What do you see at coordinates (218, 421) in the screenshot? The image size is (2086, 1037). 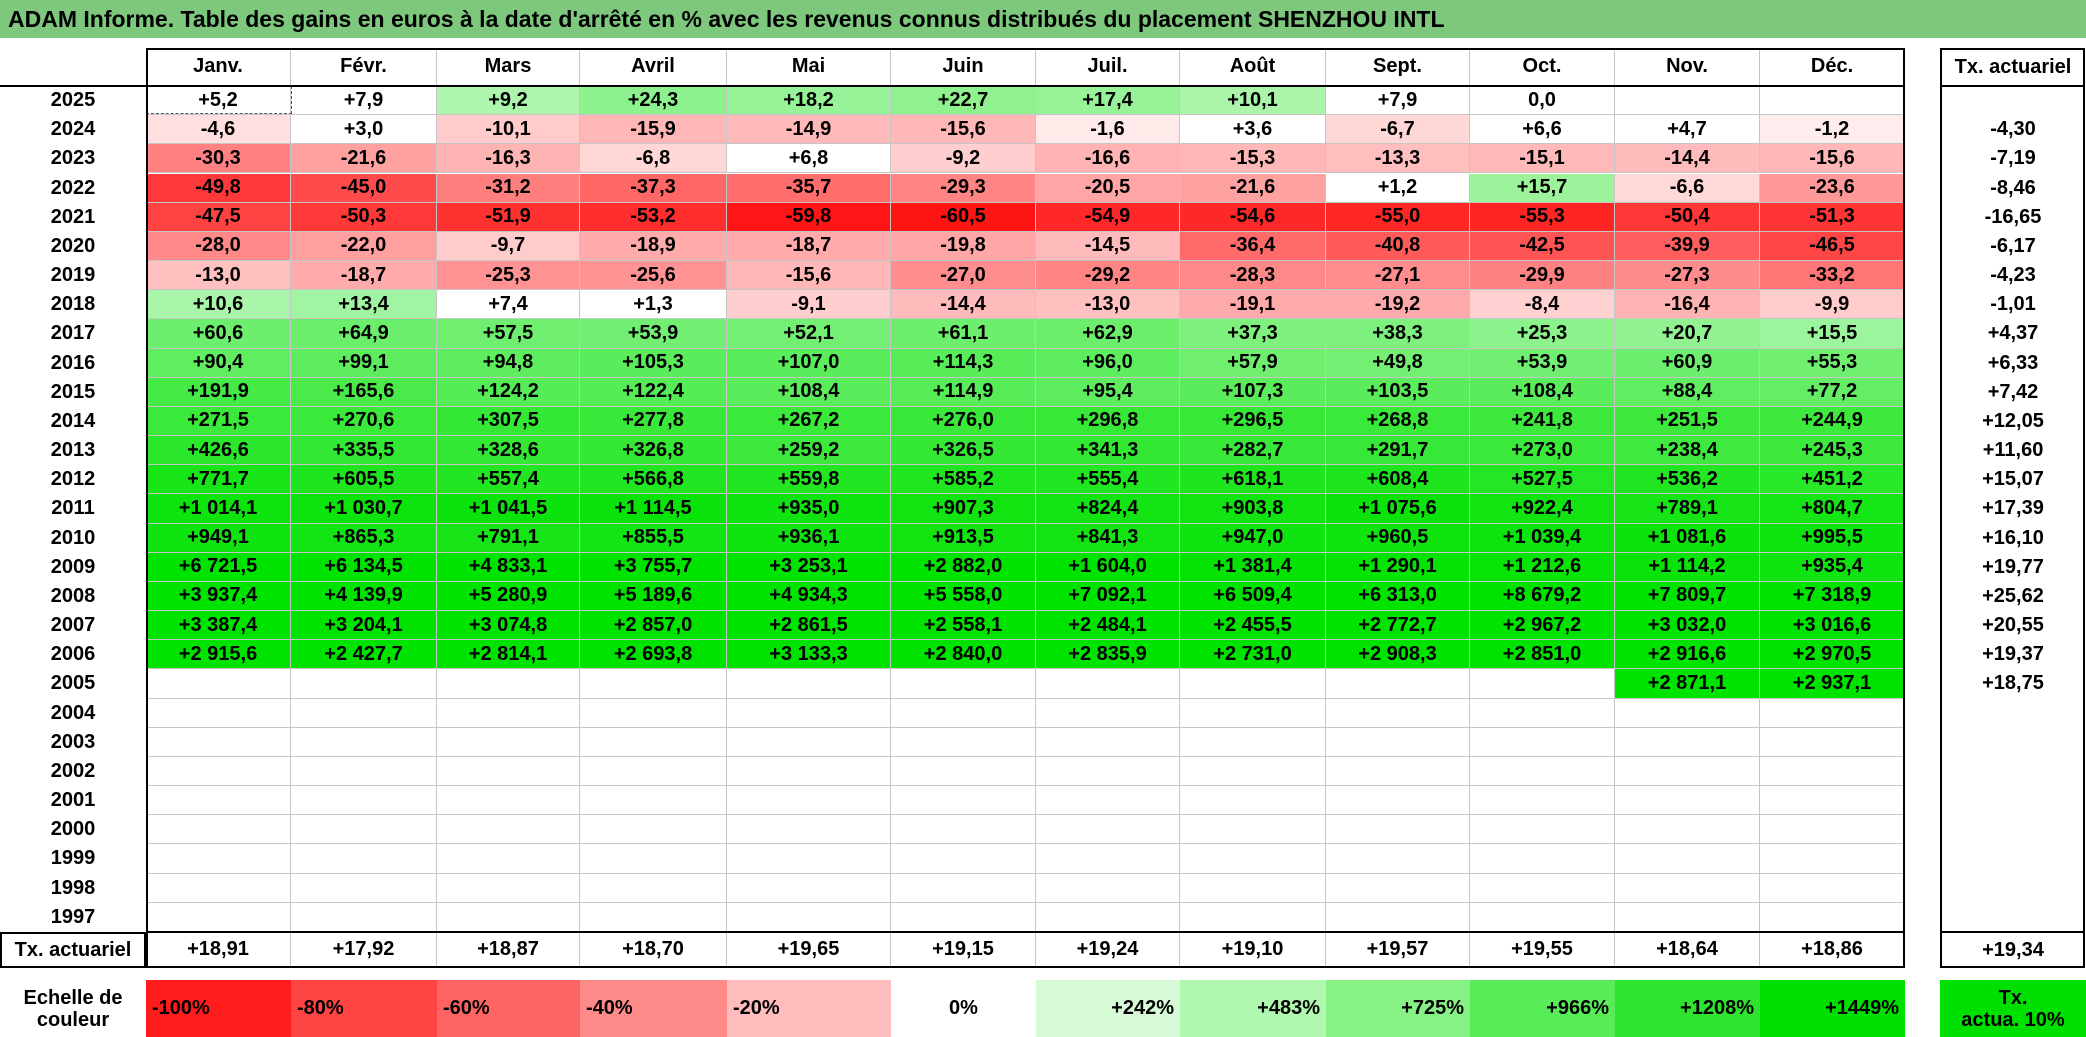 I see `value-cell: +271,5` at bounding box center [218, 421].